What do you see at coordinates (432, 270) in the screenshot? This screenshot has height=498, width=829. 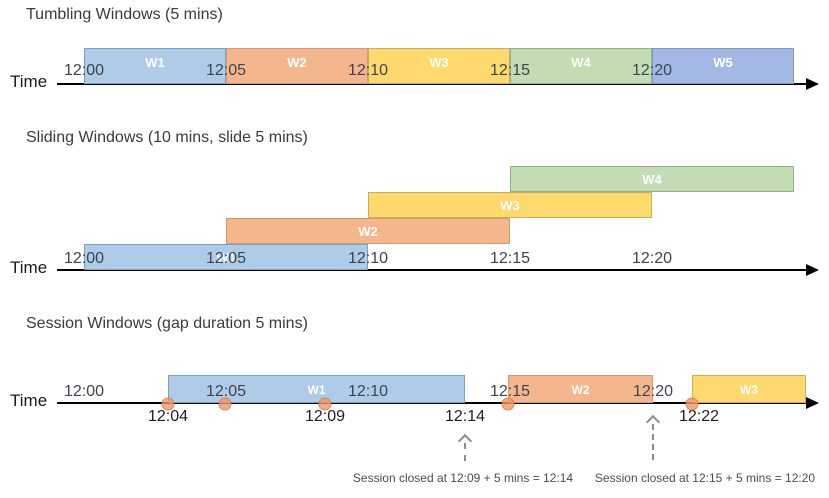 I see `sliding-timeline` at bounding box center [432, 270].